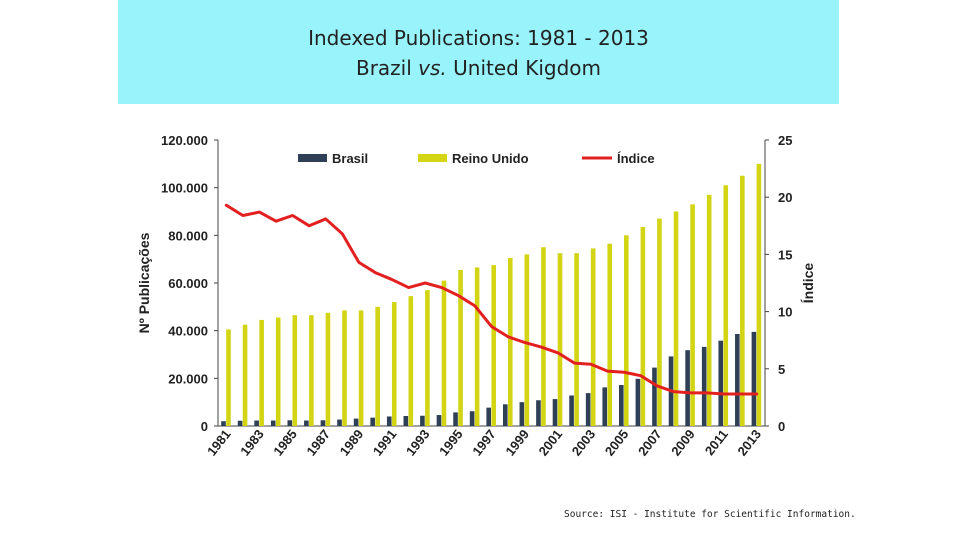  Describe the element at coordinates (617, 443) in the screenshot. I see `x-tick-label: 2005` at that location.